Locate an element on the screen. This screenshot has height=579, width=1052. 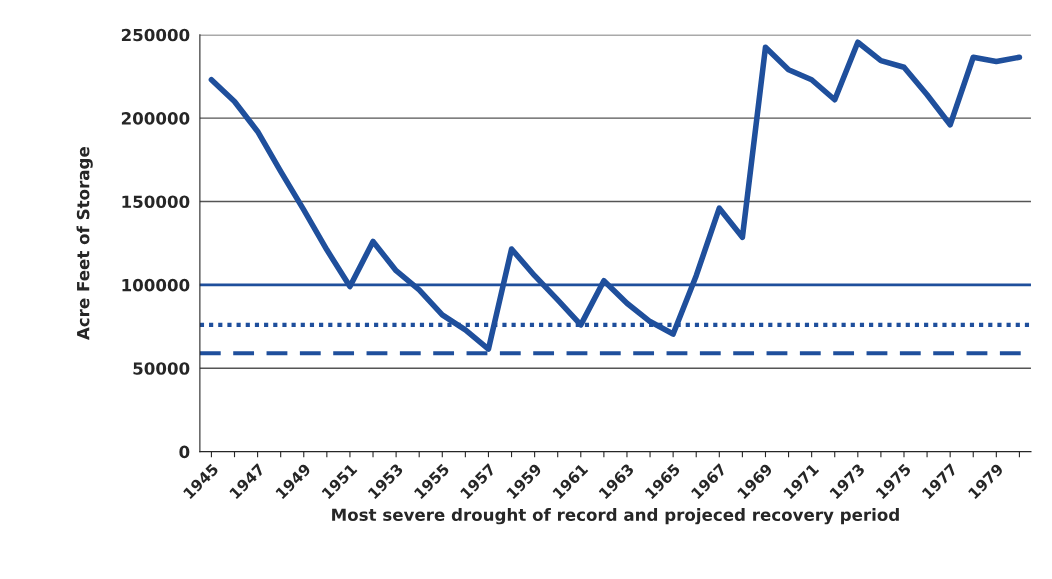
y-tick-label: 0 is located at coordinates (184, 452).